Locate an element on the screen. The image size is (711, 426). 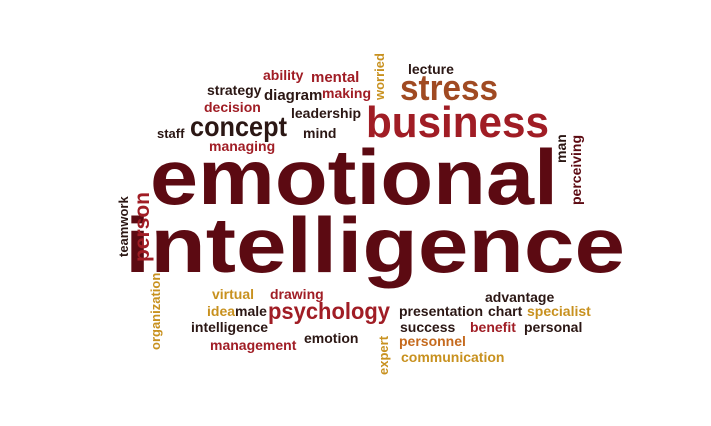
word-psychology: psychology is located at coordinates (329, 311).